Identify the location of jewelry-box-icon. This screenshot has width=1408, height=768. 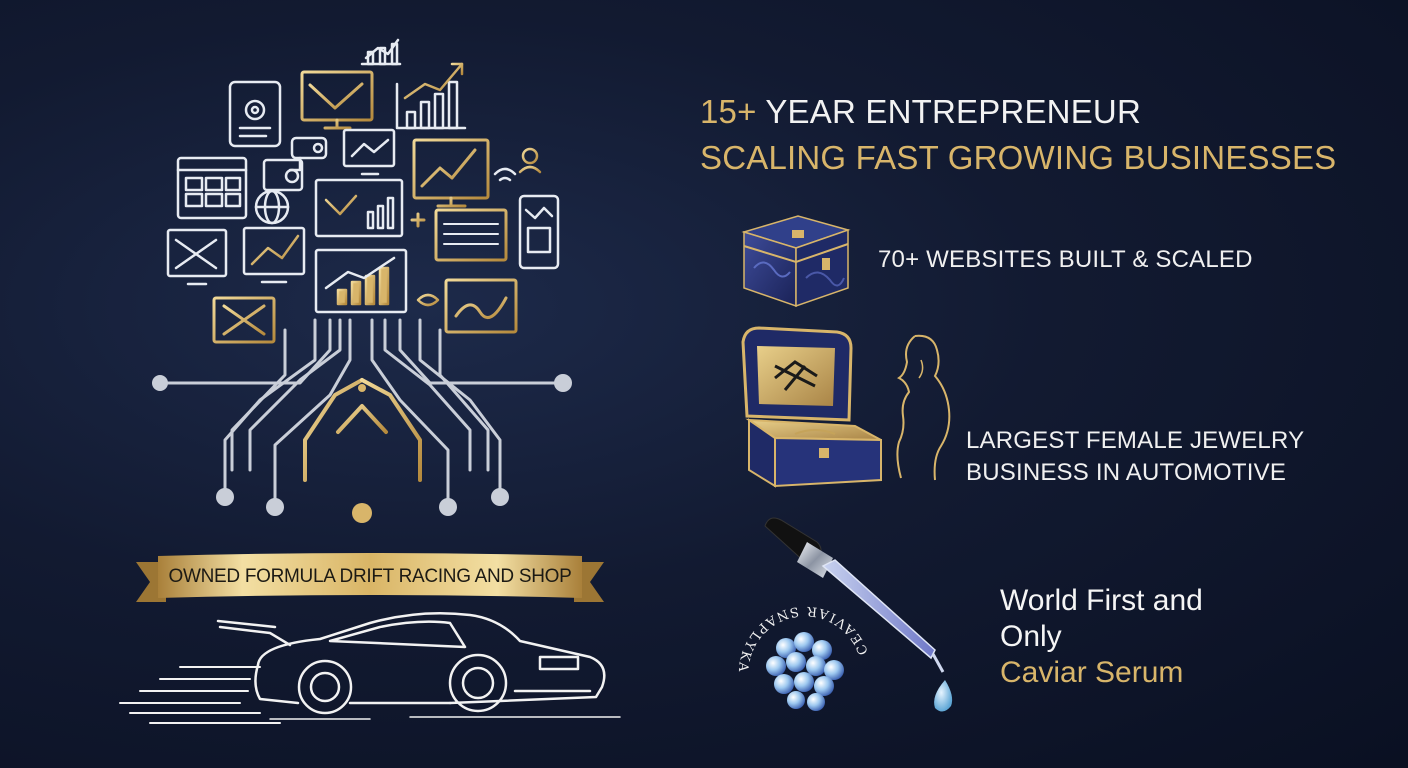
(796, 261).